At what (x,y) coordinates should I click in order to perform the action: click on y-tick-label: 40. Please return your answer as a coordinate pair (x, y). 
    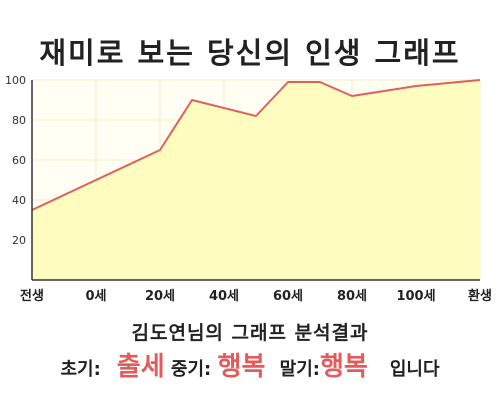
    Looking at the image, I should click on (19, 200).